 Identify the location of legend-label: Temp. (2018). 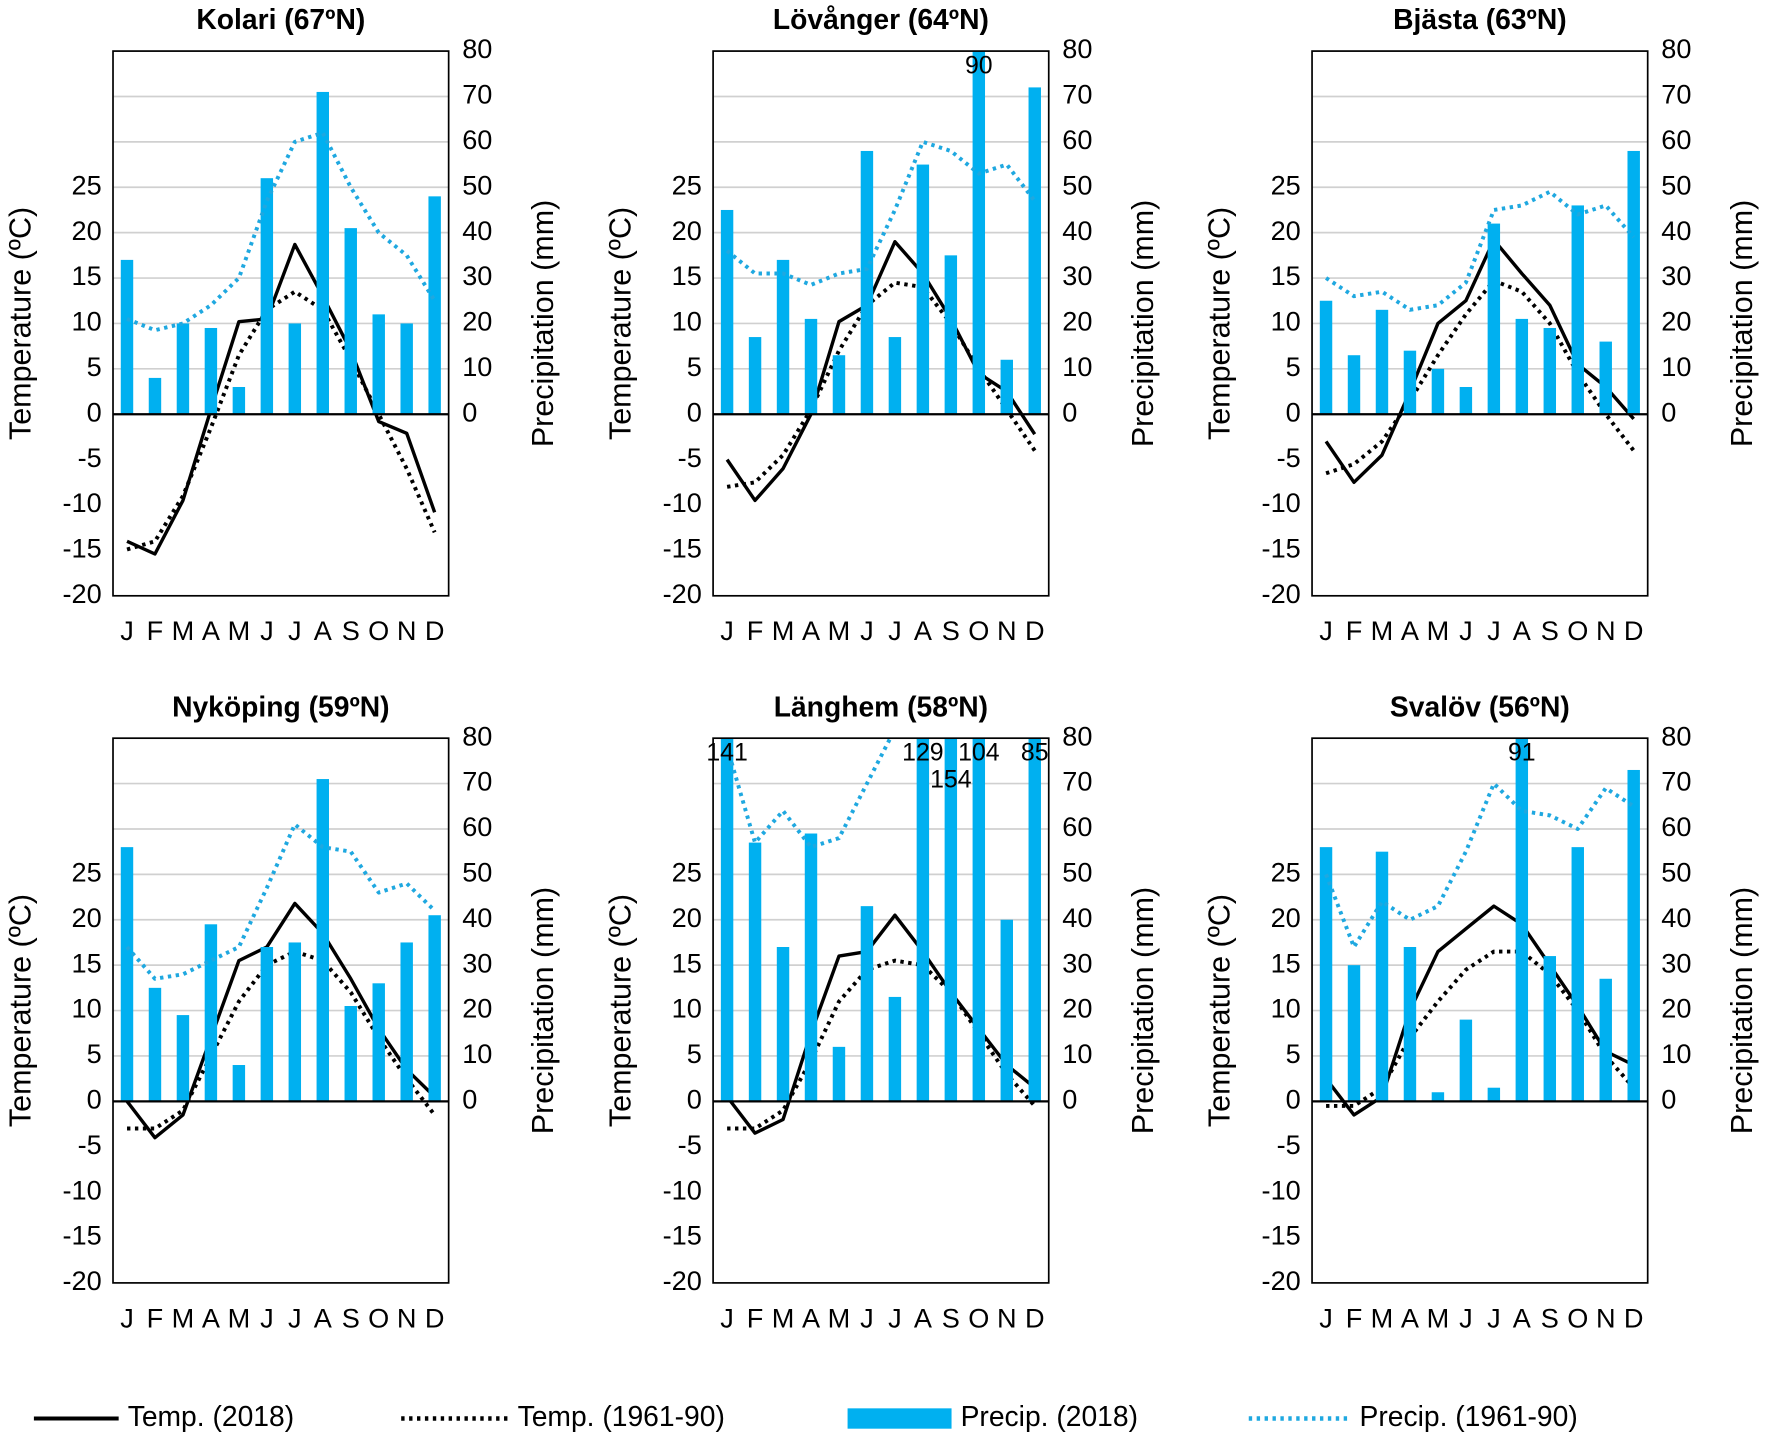
(211, 1416).